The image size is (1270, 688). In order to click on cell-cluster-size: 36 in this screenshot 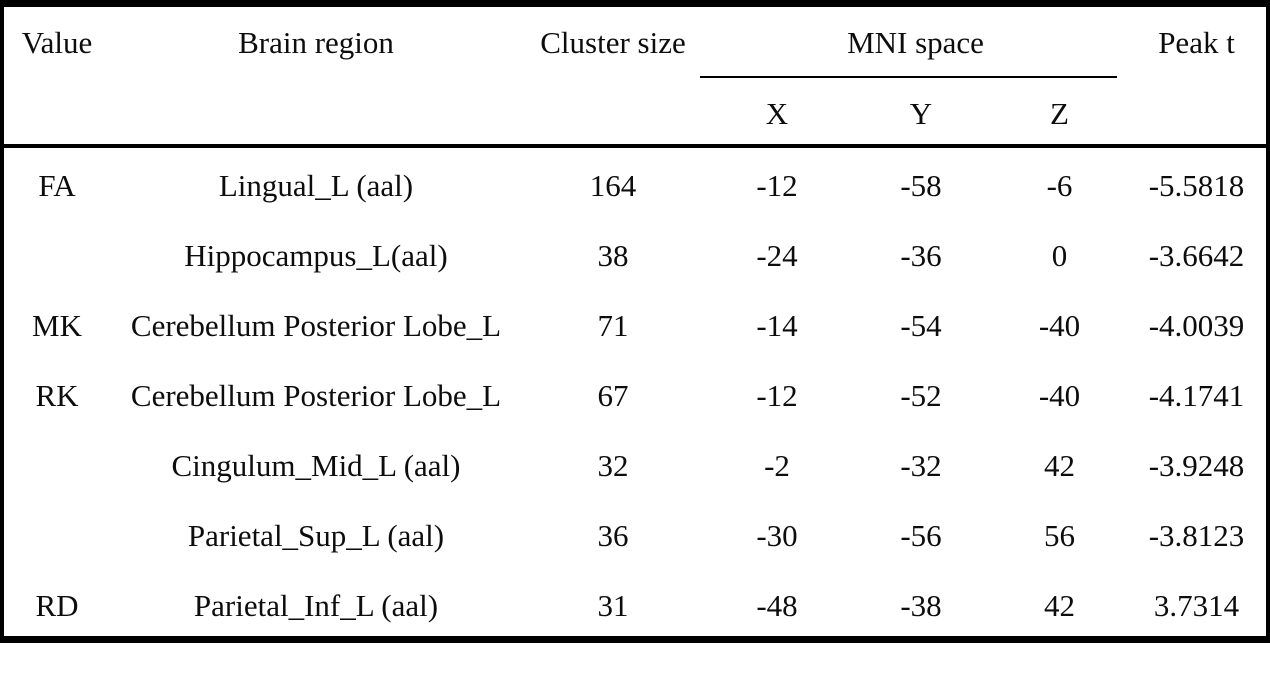, I will do `click(613, 535)`.